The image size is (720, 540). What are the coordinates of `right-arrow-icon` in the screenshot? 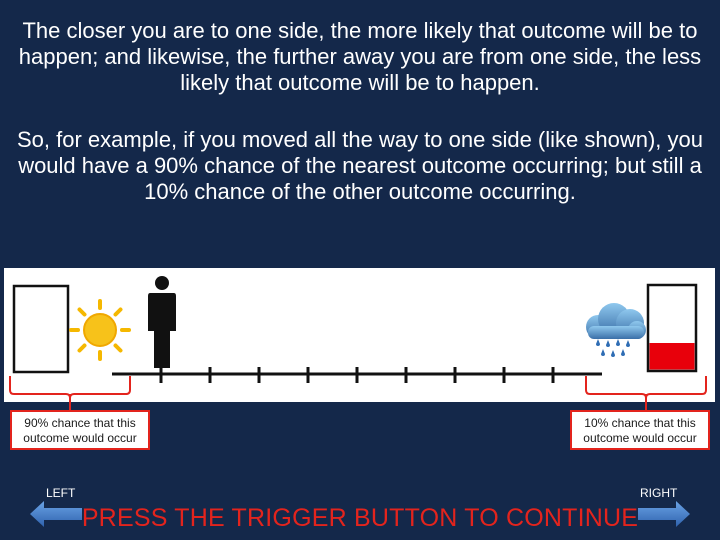 It's located at (663, 514).